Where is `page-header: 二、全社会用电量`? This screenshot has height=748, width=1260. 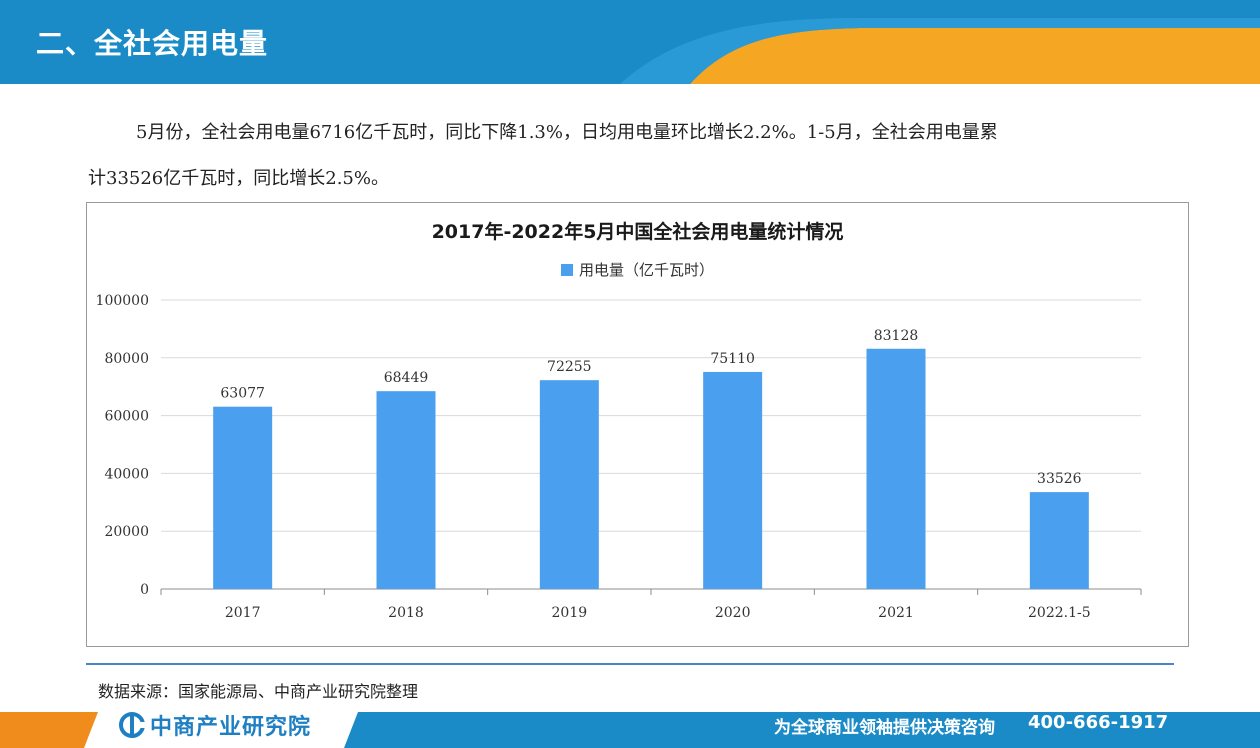
page-header: 二、全社会用电量 is located at coordinates (630, 42).